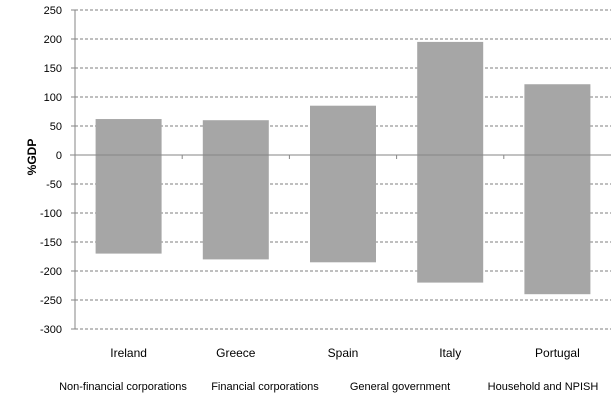  I want to click on y-tick-label: -250, so click(51, 301).